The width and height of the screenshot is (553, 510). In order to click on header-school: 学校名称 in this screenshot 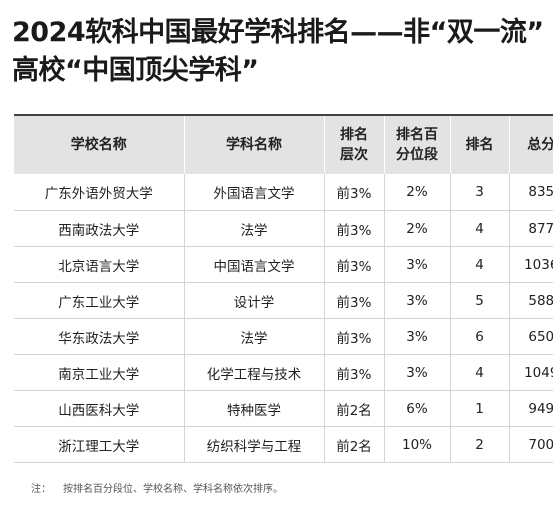, I will do `click(99, 144)`.